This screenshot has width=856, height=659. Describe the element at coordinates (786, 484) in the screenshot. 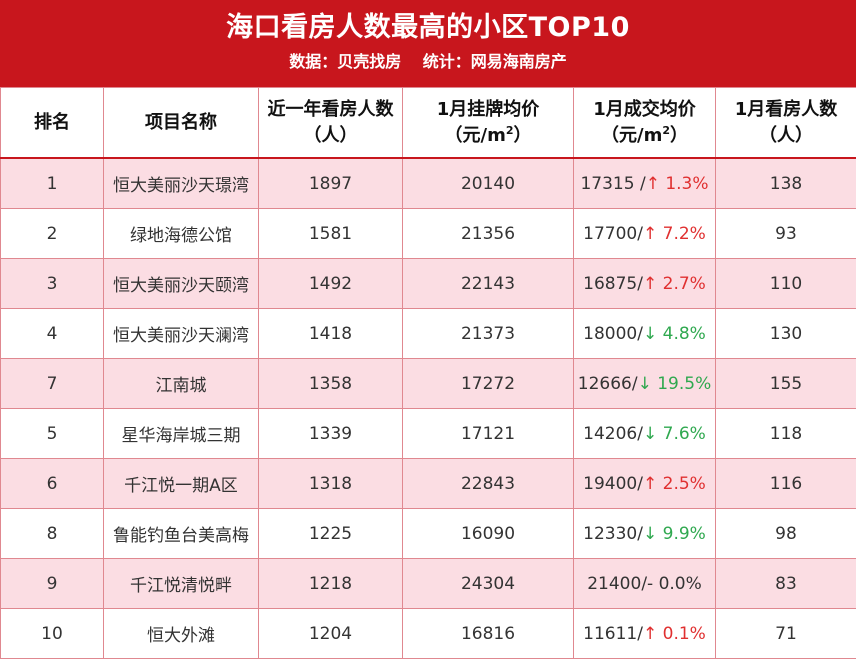

I see `monthly-viewers-cell: 116` at that location.